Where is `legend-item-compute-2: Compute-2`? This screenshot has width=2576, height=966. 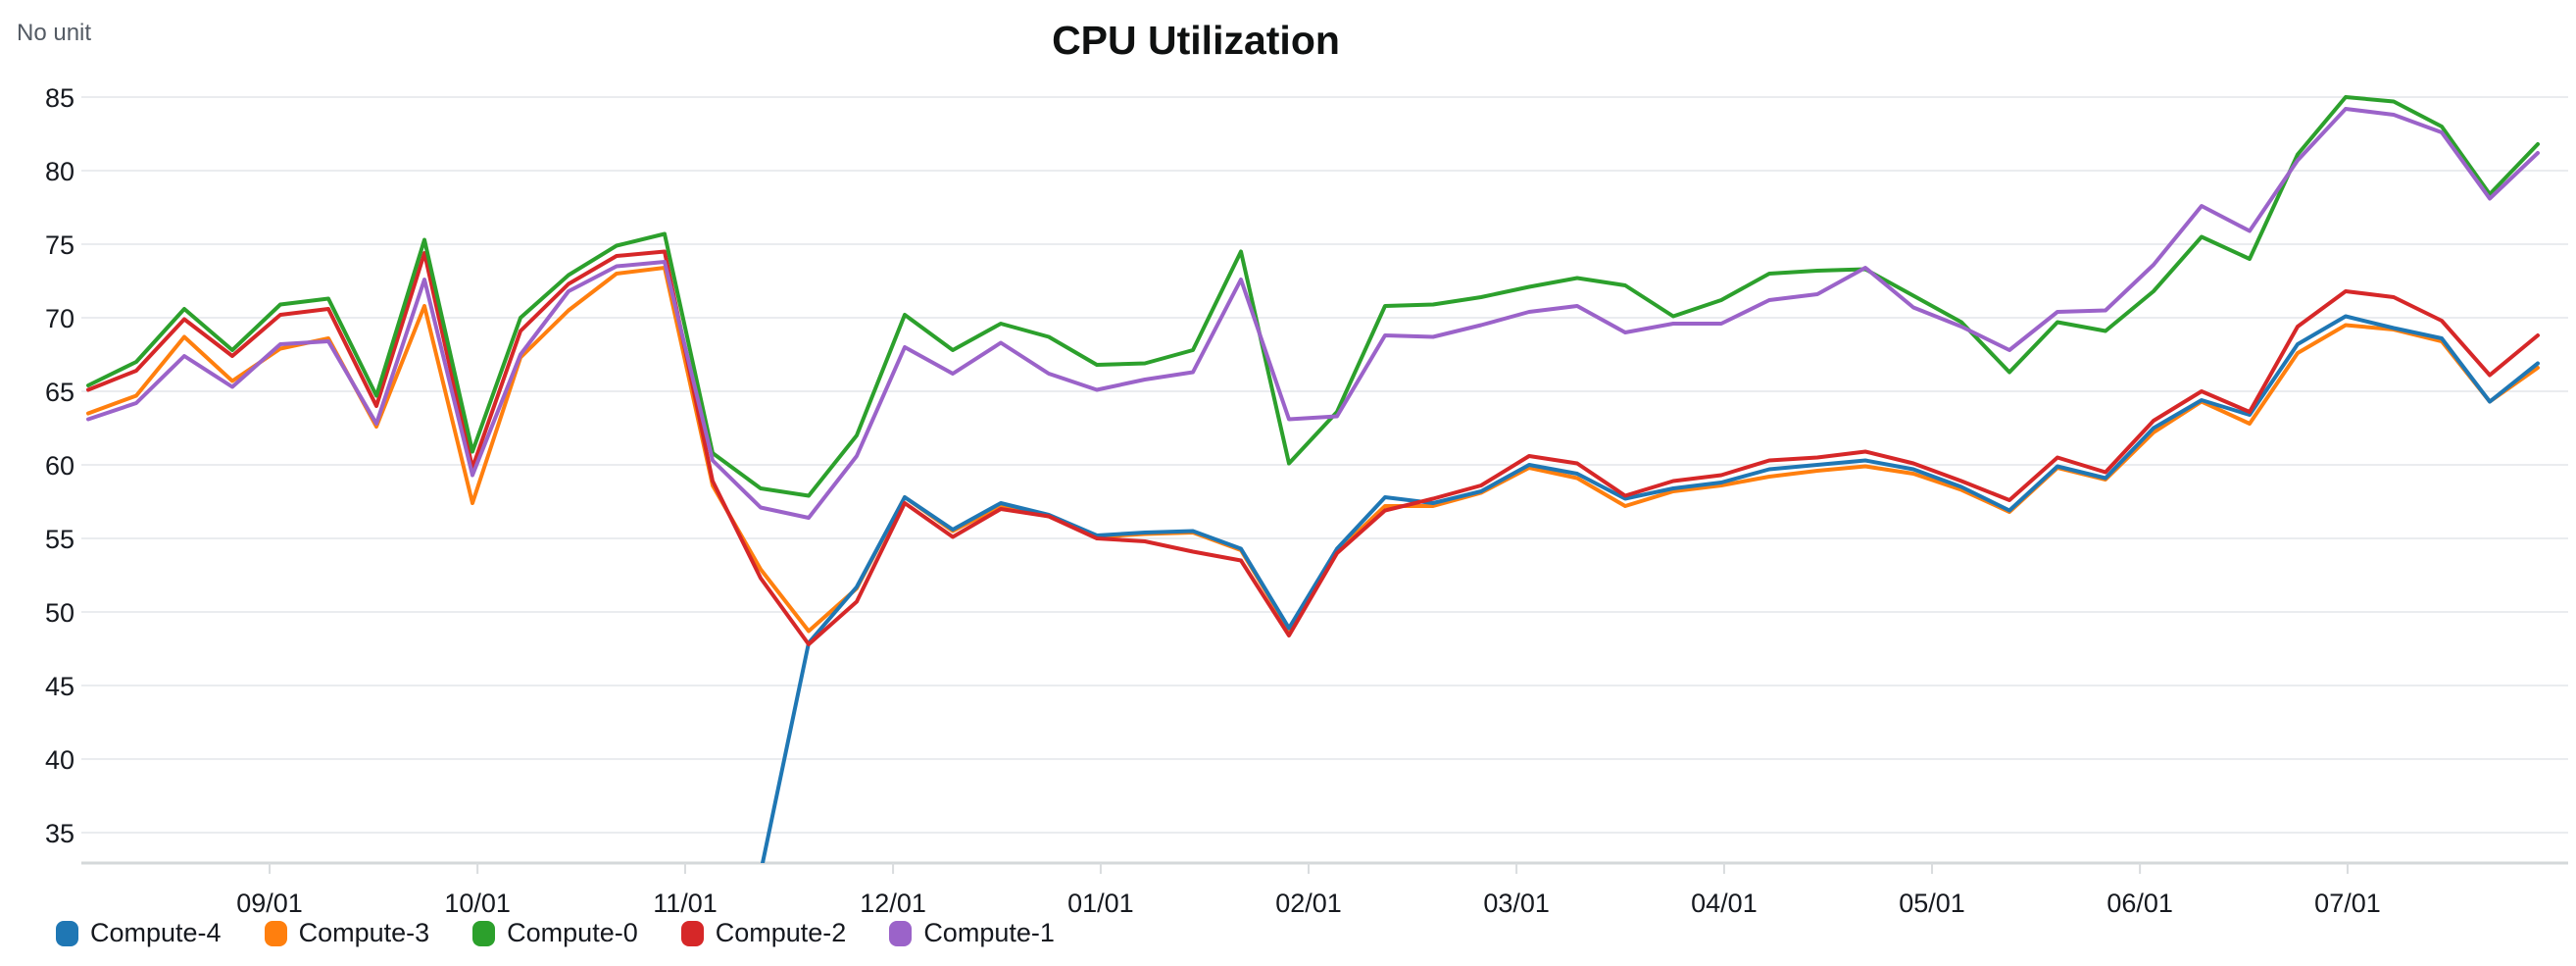 legend-item-compute-2: Compute-2 is located at coordinates (763, 933).